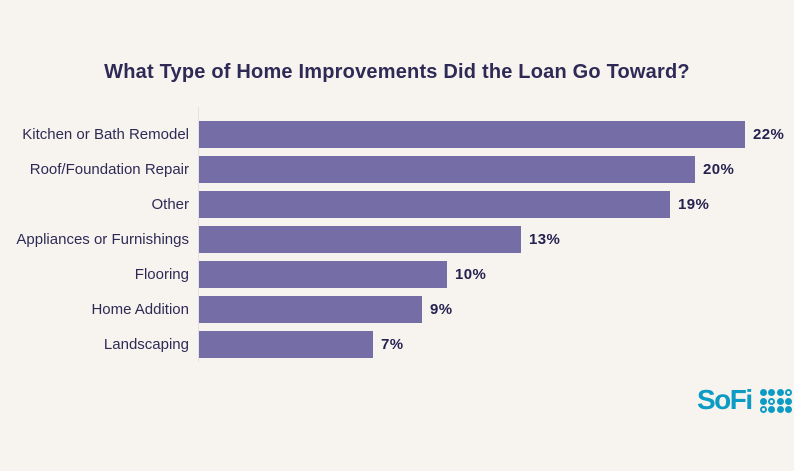  Describe the element at coordinates (140, 309) in the screenshot. I see `category-label: Home Addition` at that location.